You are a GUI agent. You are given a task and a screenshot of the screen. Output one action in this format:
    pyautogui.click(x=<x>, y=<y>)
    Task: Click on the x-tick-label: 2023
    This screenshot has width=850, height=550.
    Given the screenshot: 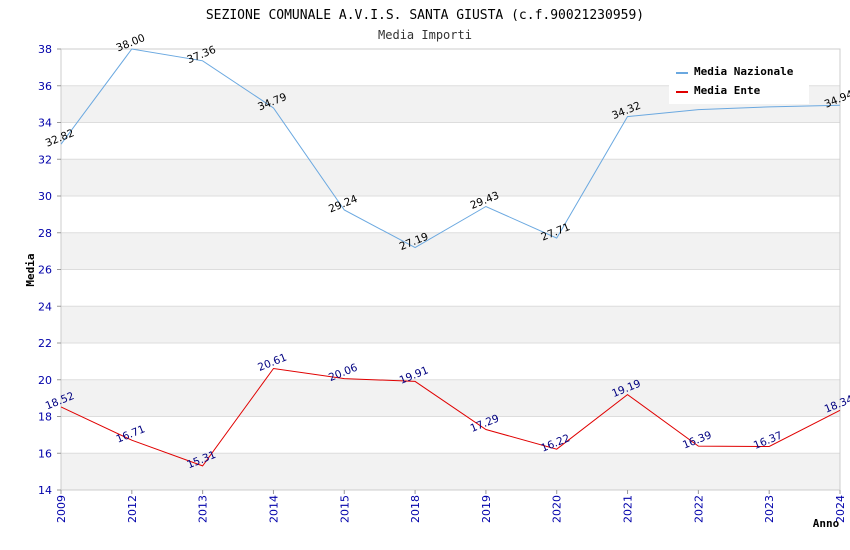 What is the action you would take?
    pyautogui.click(x=769, y=509)
    